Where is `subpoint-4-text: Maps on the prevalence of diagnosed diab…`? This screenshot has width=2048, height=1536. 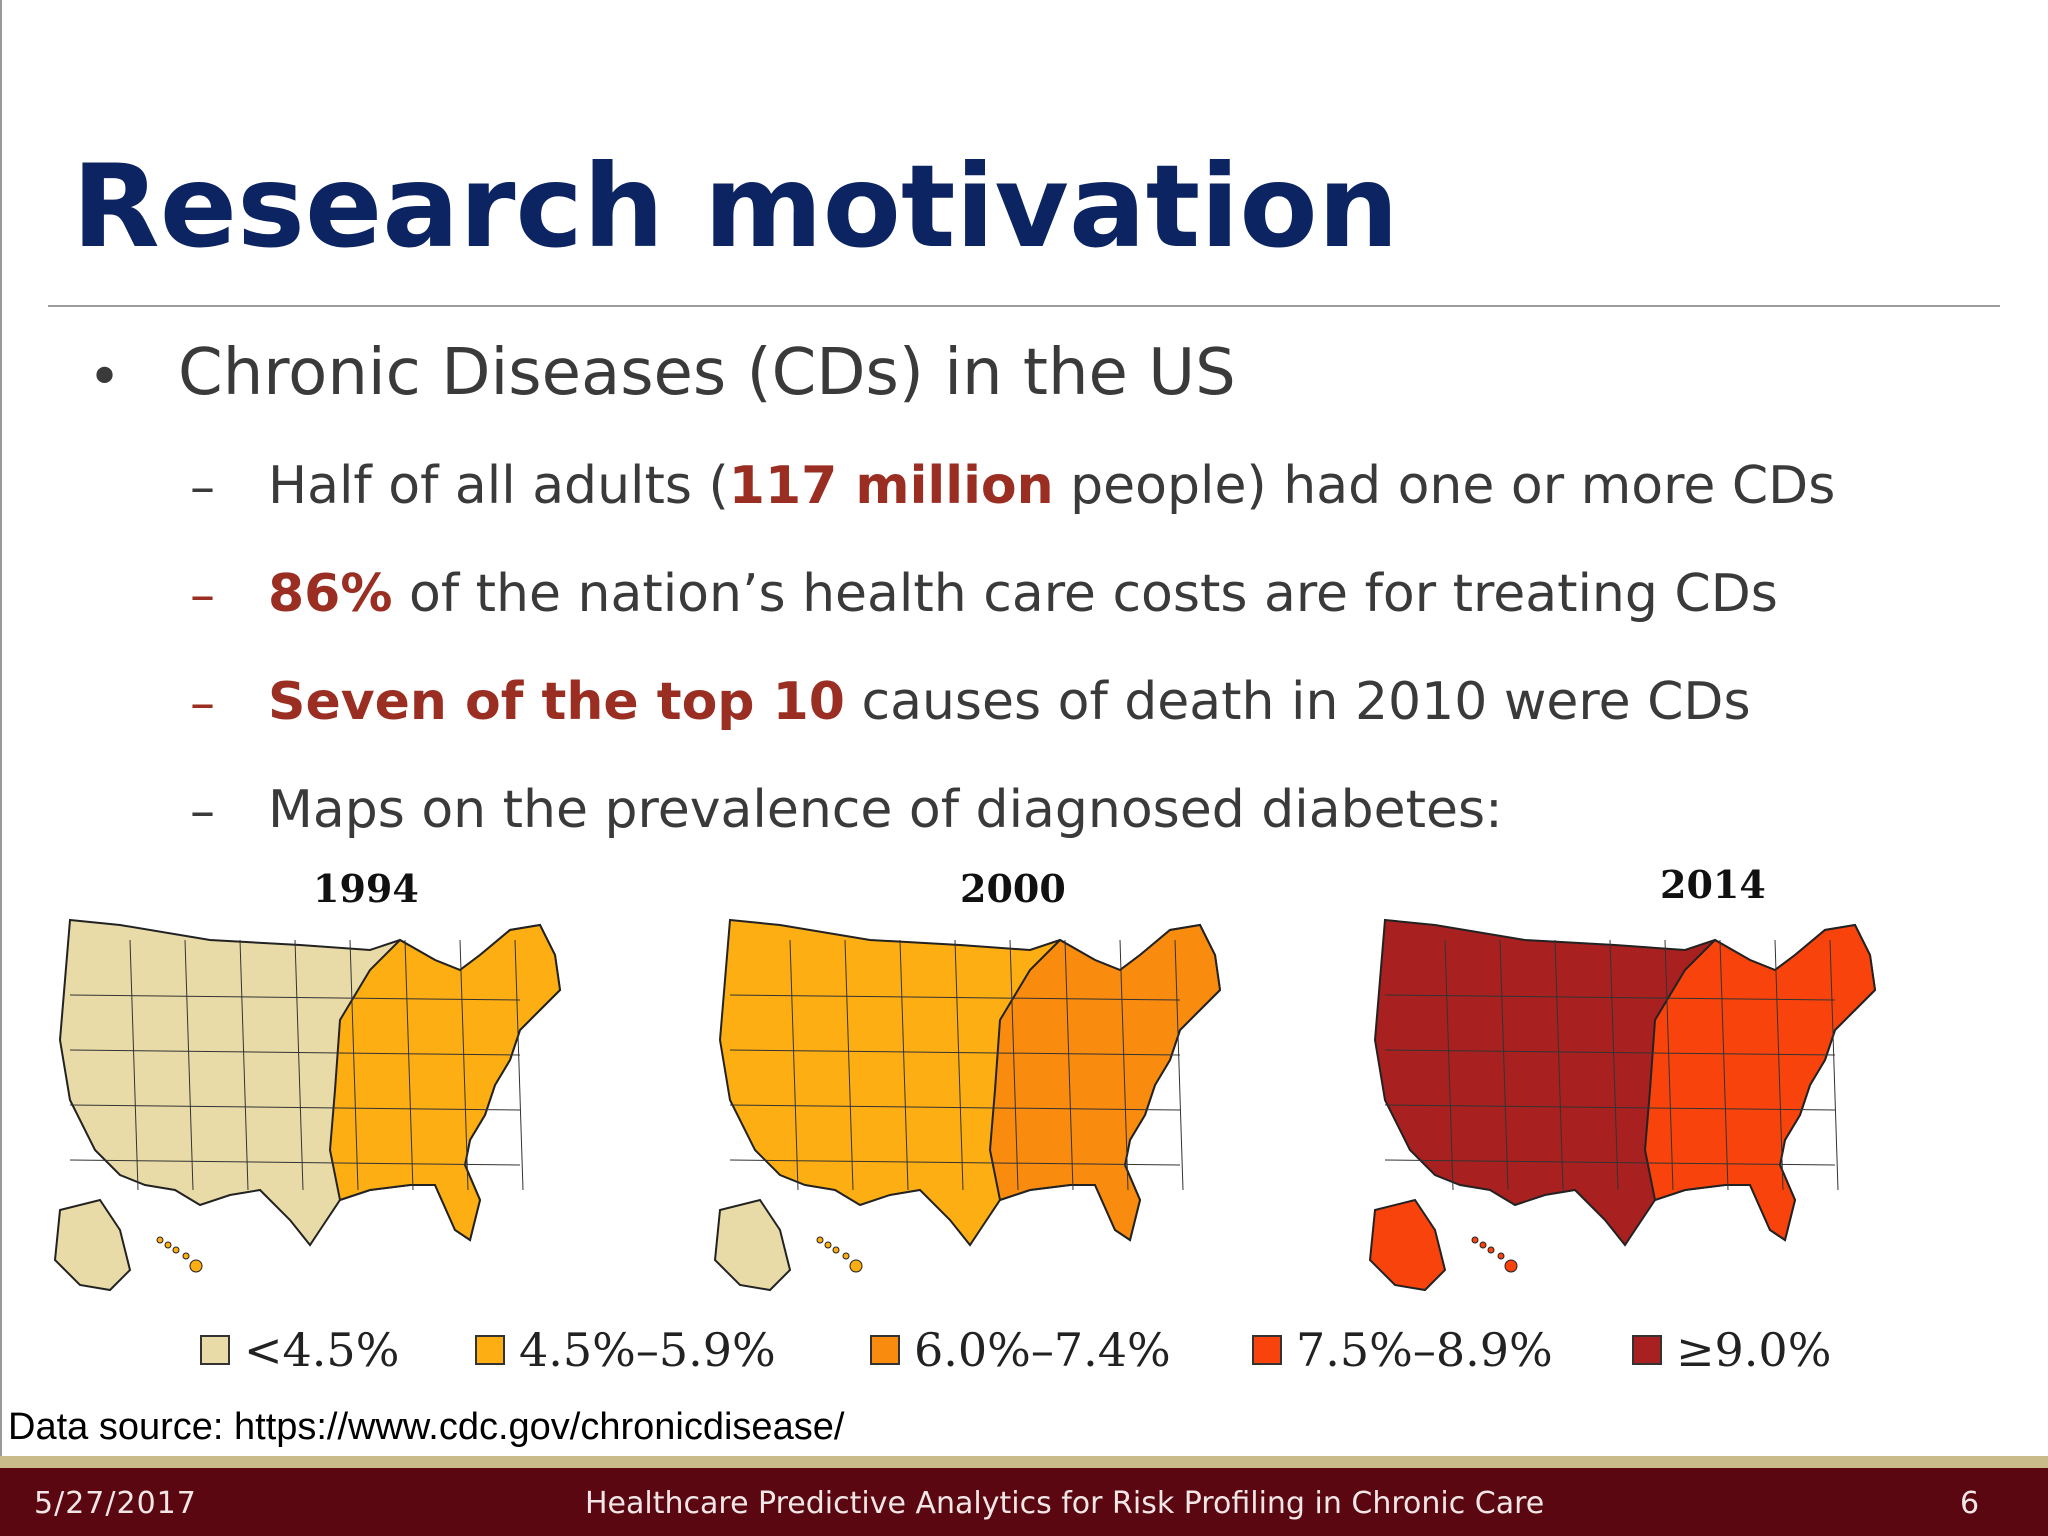 subpoint-4-text: Maps on the prevalence of diagnosed diab… is located at coordinates (885, 810).